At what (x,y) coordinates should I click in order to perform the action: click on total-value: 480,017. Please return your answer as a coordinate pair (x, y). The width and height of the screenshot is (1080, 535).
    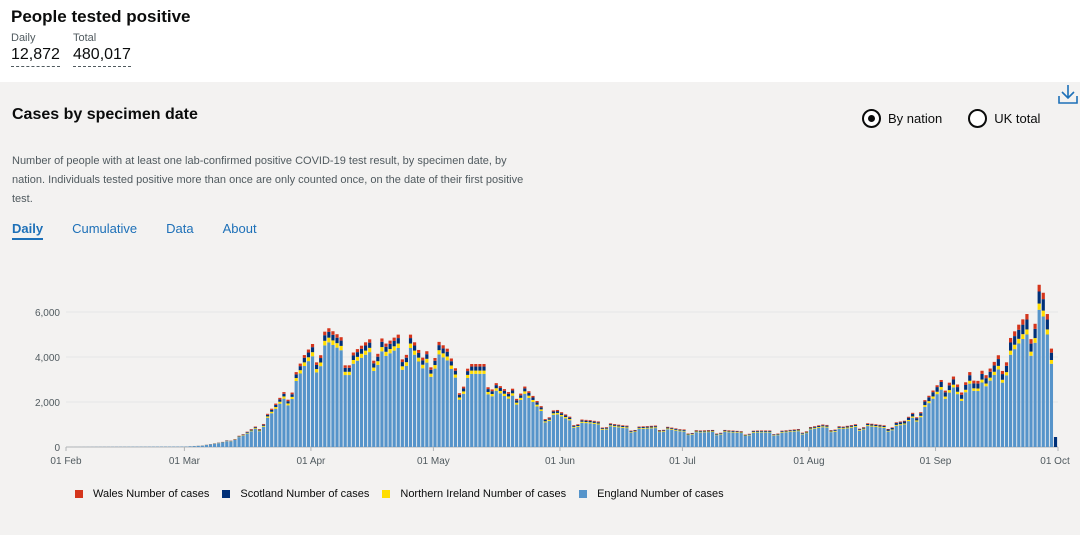
    Looking at the image, I should click on (102, 56).